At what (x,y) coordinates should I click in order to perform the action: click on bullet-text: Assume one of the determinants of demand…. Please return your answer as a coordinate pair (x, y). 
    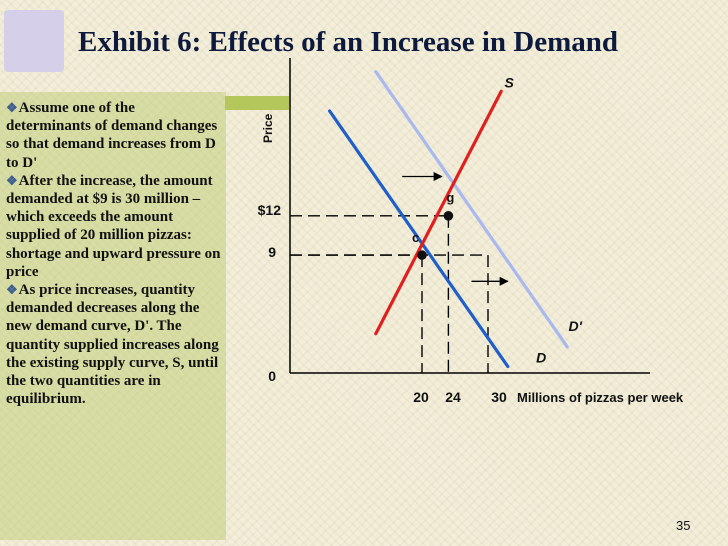
    Looking at the image, I should click on (112, 135).